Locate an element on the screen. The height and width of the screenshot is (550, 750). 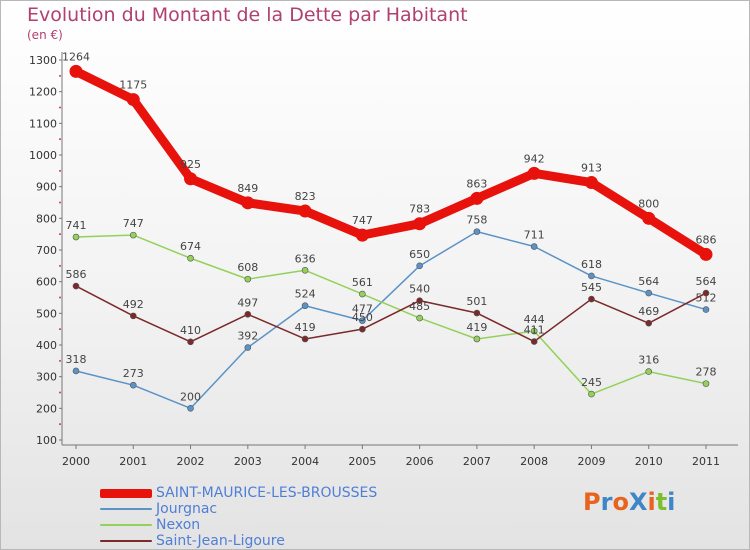
x-tick-label: 2003 is located at coordinates (248, 461).